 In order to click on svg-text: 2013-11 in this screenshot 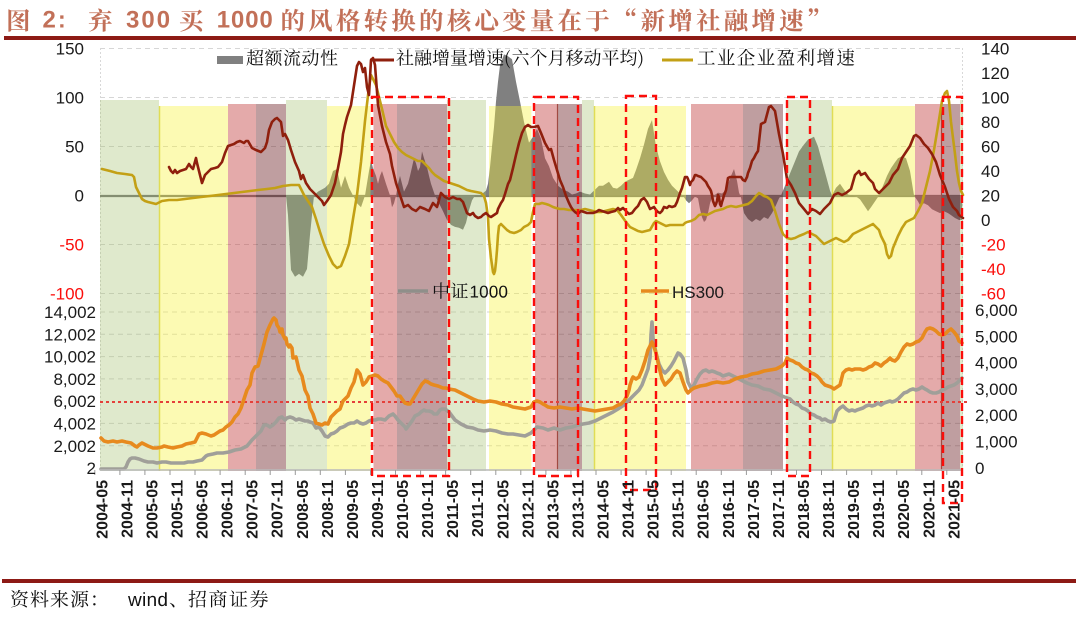, I will do `click(578, 509)`.